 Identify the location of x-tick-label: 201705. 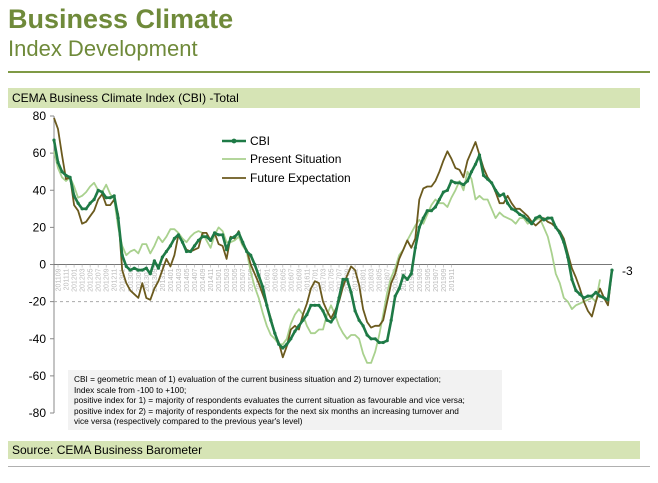
(331, 279).